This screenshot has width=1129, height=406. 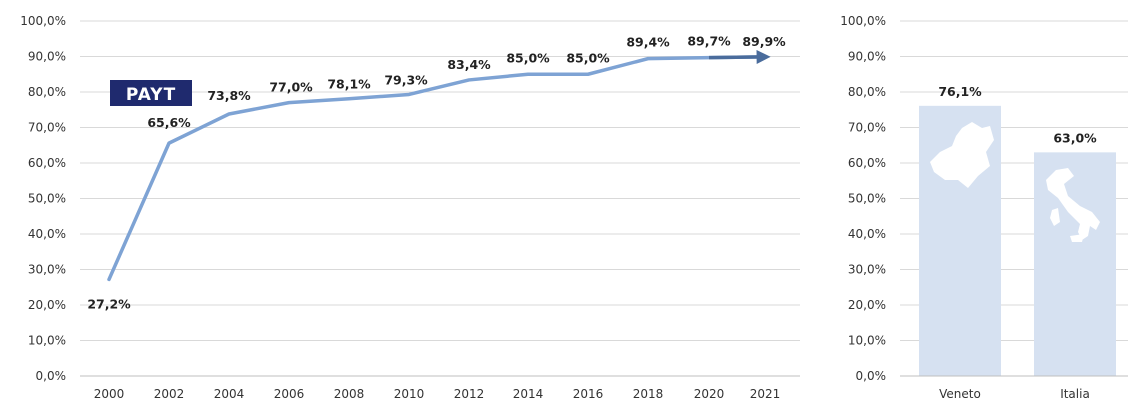 What do you see at coordinates (349, 84) in the screenshot?
I see `line-data-label: 78,1%` at bounding box center [349, 84].